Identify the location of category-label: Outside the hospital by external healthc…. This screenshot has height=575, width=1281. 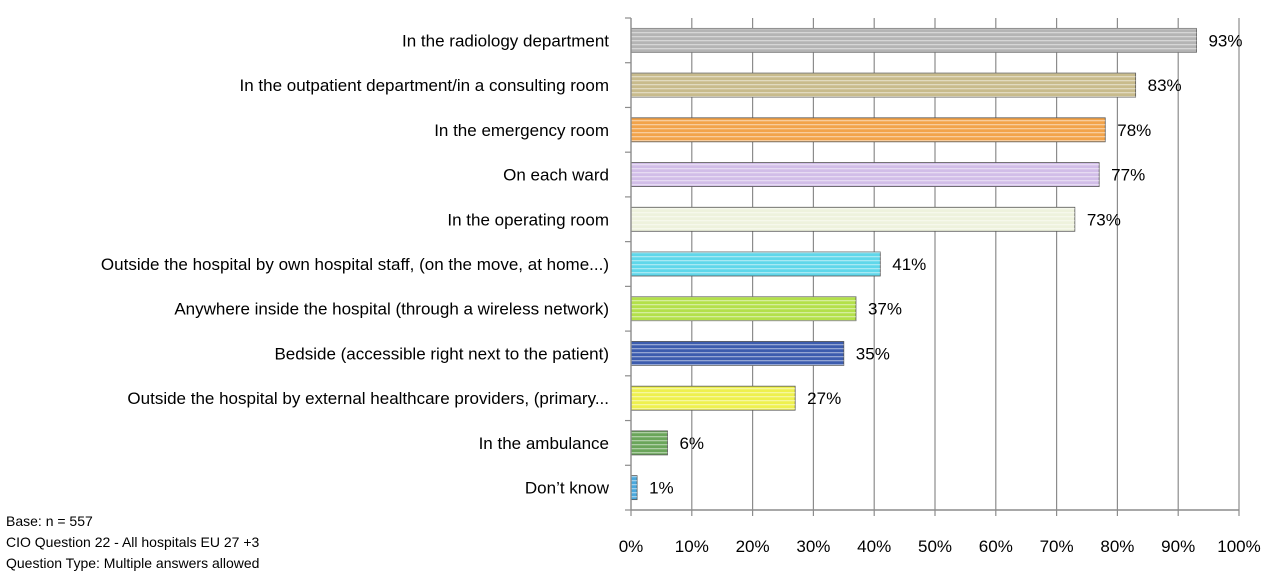
(368, 398).